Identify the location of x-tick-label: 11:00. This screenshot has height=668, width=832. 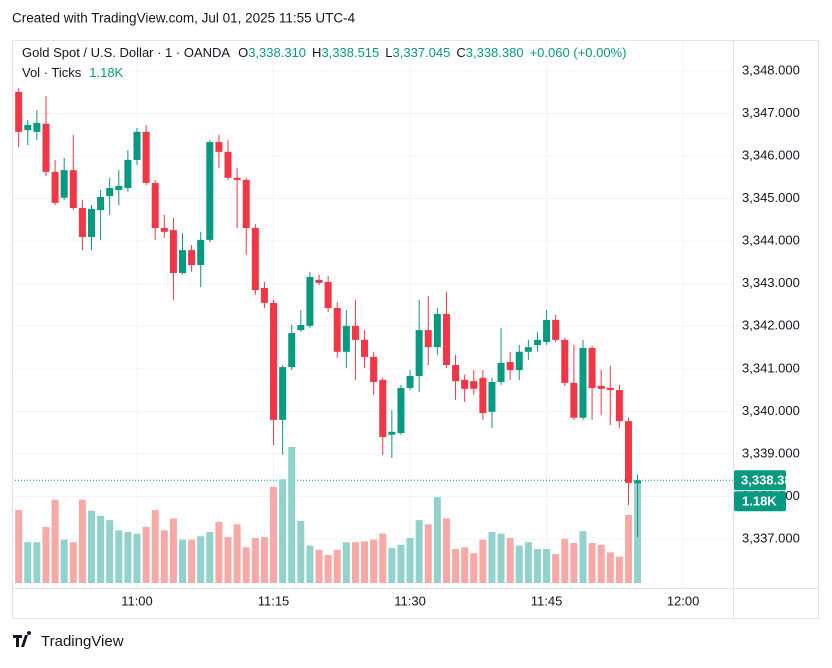
(137, 600).